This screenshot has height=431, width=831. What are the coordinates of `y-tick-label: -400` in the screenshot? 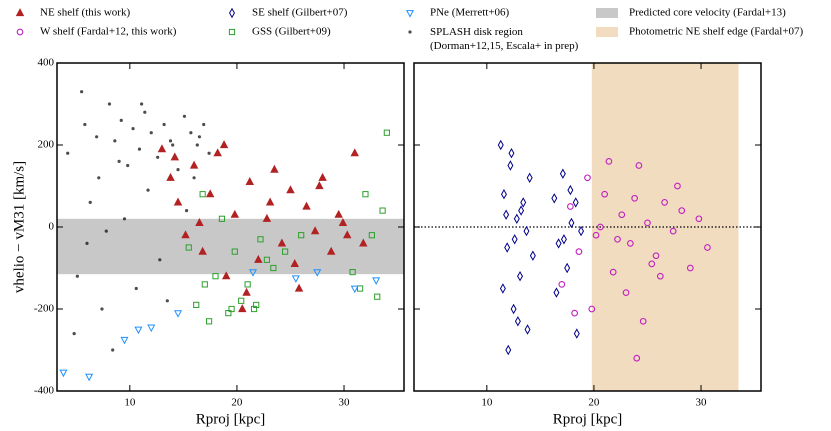 It's located at (44, 391).